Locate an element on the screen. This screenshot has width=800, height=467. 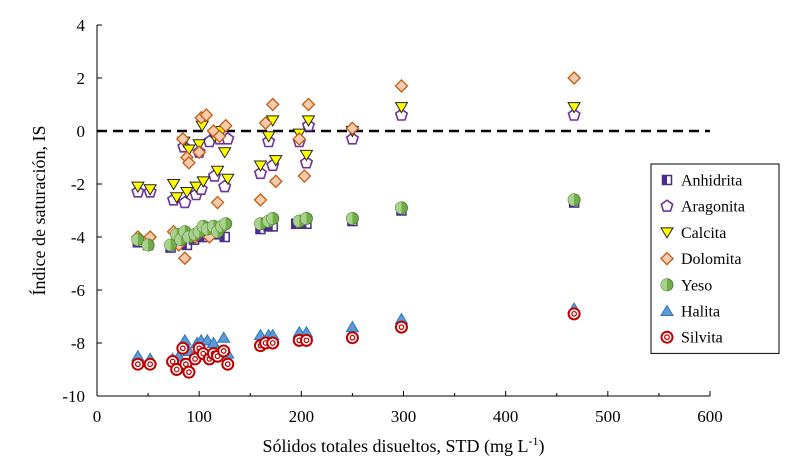
data-point-halita is located at coordinates (352, 326).